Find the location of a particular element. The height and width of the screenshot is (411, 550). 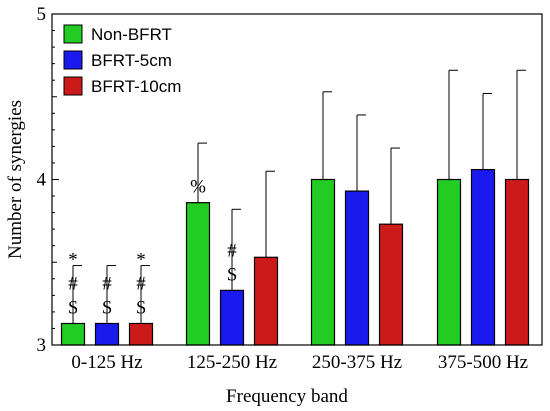

y-axis-label: Number of synergies is located at coordinates (15, 179).